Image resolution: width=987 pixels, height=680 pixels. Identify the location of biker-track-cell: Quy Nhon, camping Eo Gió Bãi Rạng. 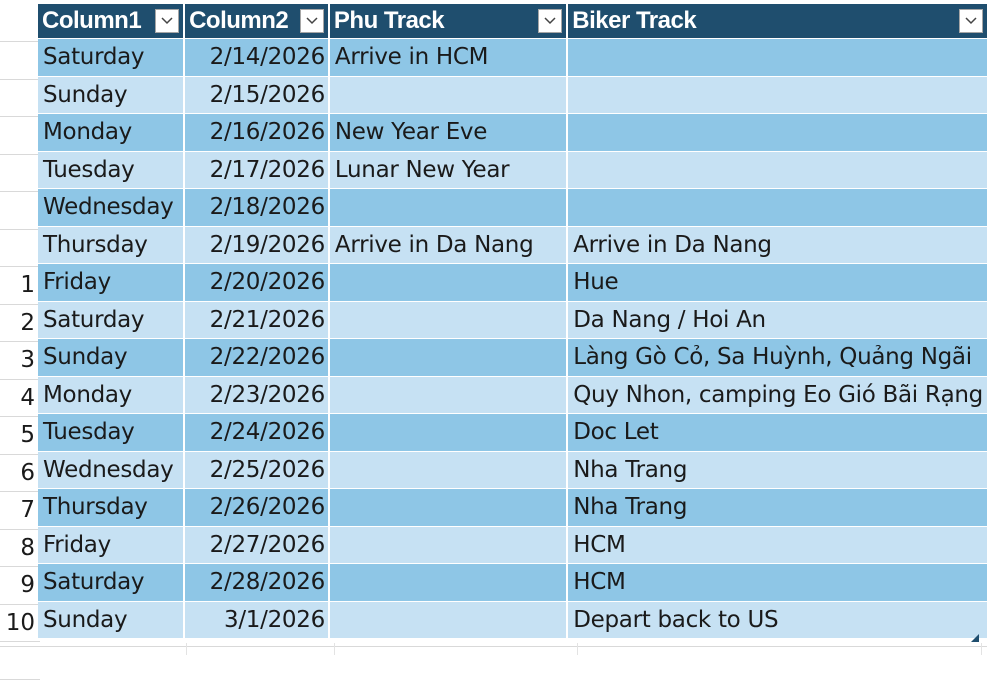
(777, 394).